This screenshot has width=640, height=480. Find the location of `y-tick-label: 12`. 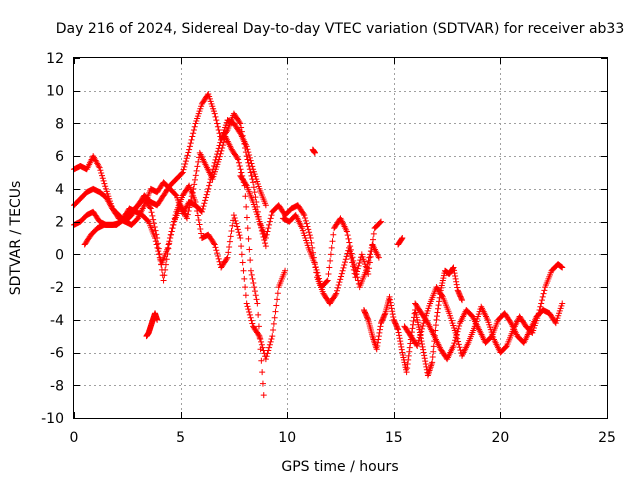

y-tick-label: 12 is located at coordinates (55, 59).